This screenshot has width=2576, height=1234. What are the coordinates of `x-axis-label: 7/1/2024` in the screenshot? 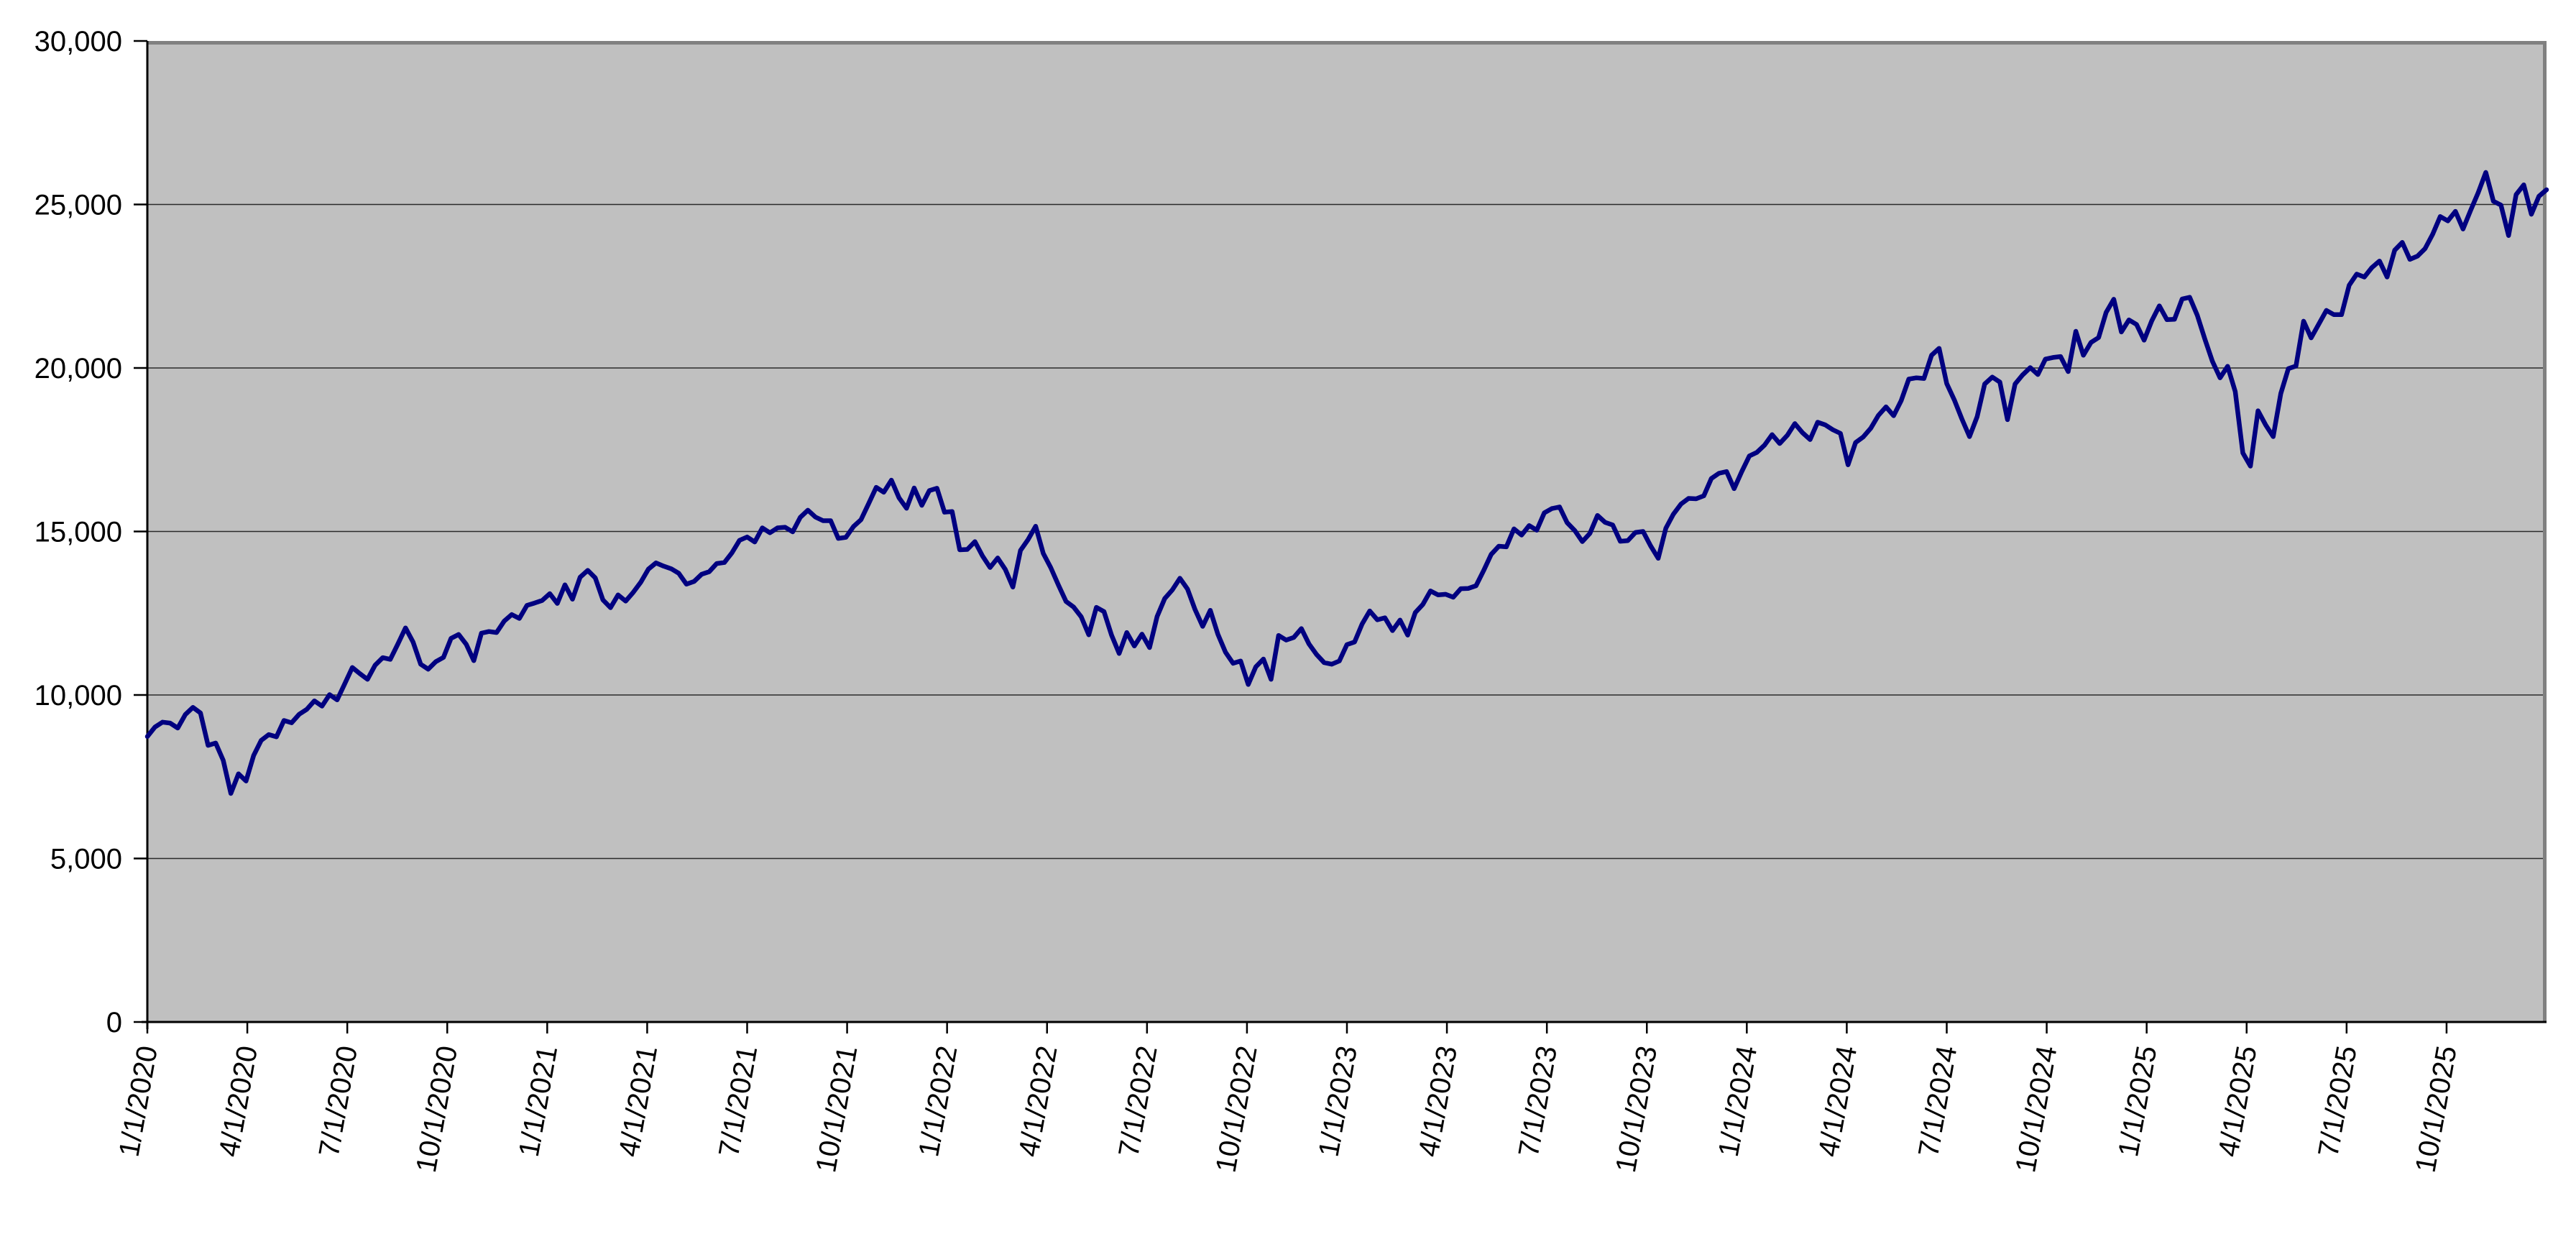 It's located at (1938, 1102).